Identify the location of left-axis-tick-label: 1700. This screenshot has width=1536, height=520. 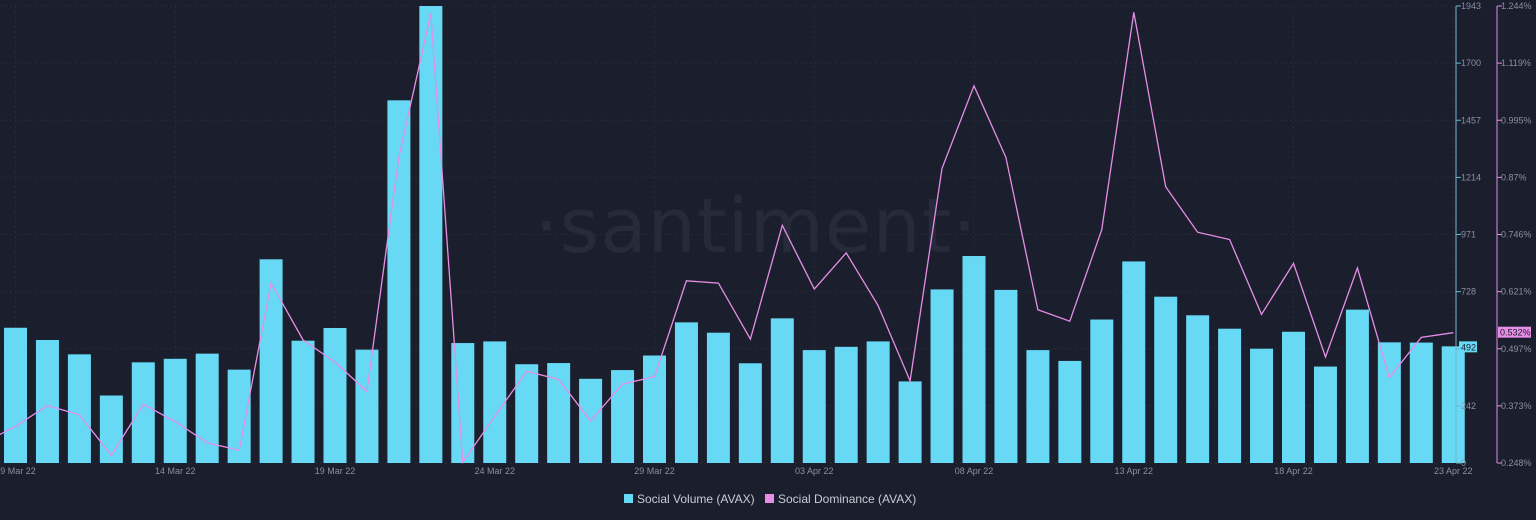
(1471, 63).